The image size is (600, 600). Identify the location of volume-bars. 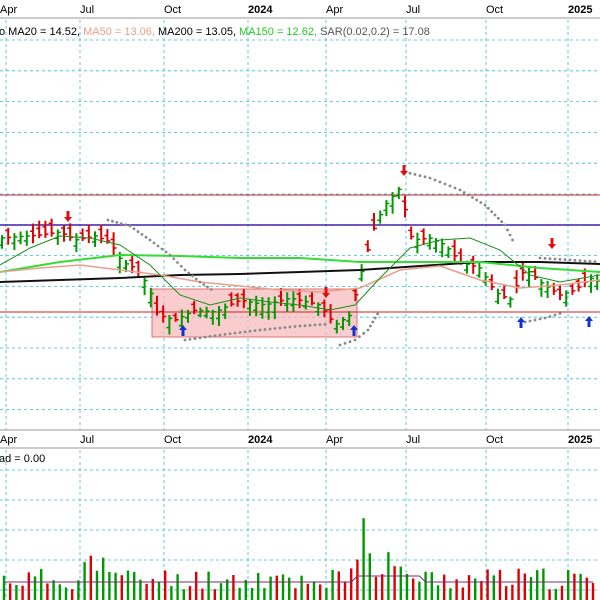
(298, 559).